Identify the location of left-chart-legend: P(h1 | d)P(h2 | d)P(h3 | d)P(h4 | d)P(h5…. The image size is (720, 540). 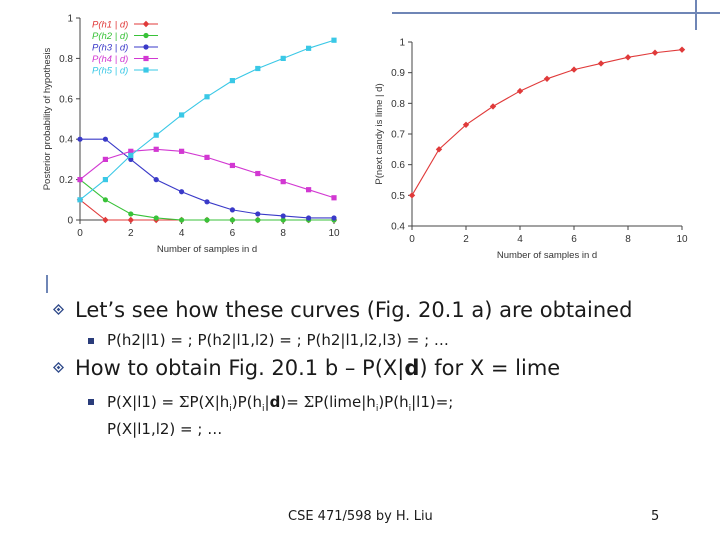
(125, 48).